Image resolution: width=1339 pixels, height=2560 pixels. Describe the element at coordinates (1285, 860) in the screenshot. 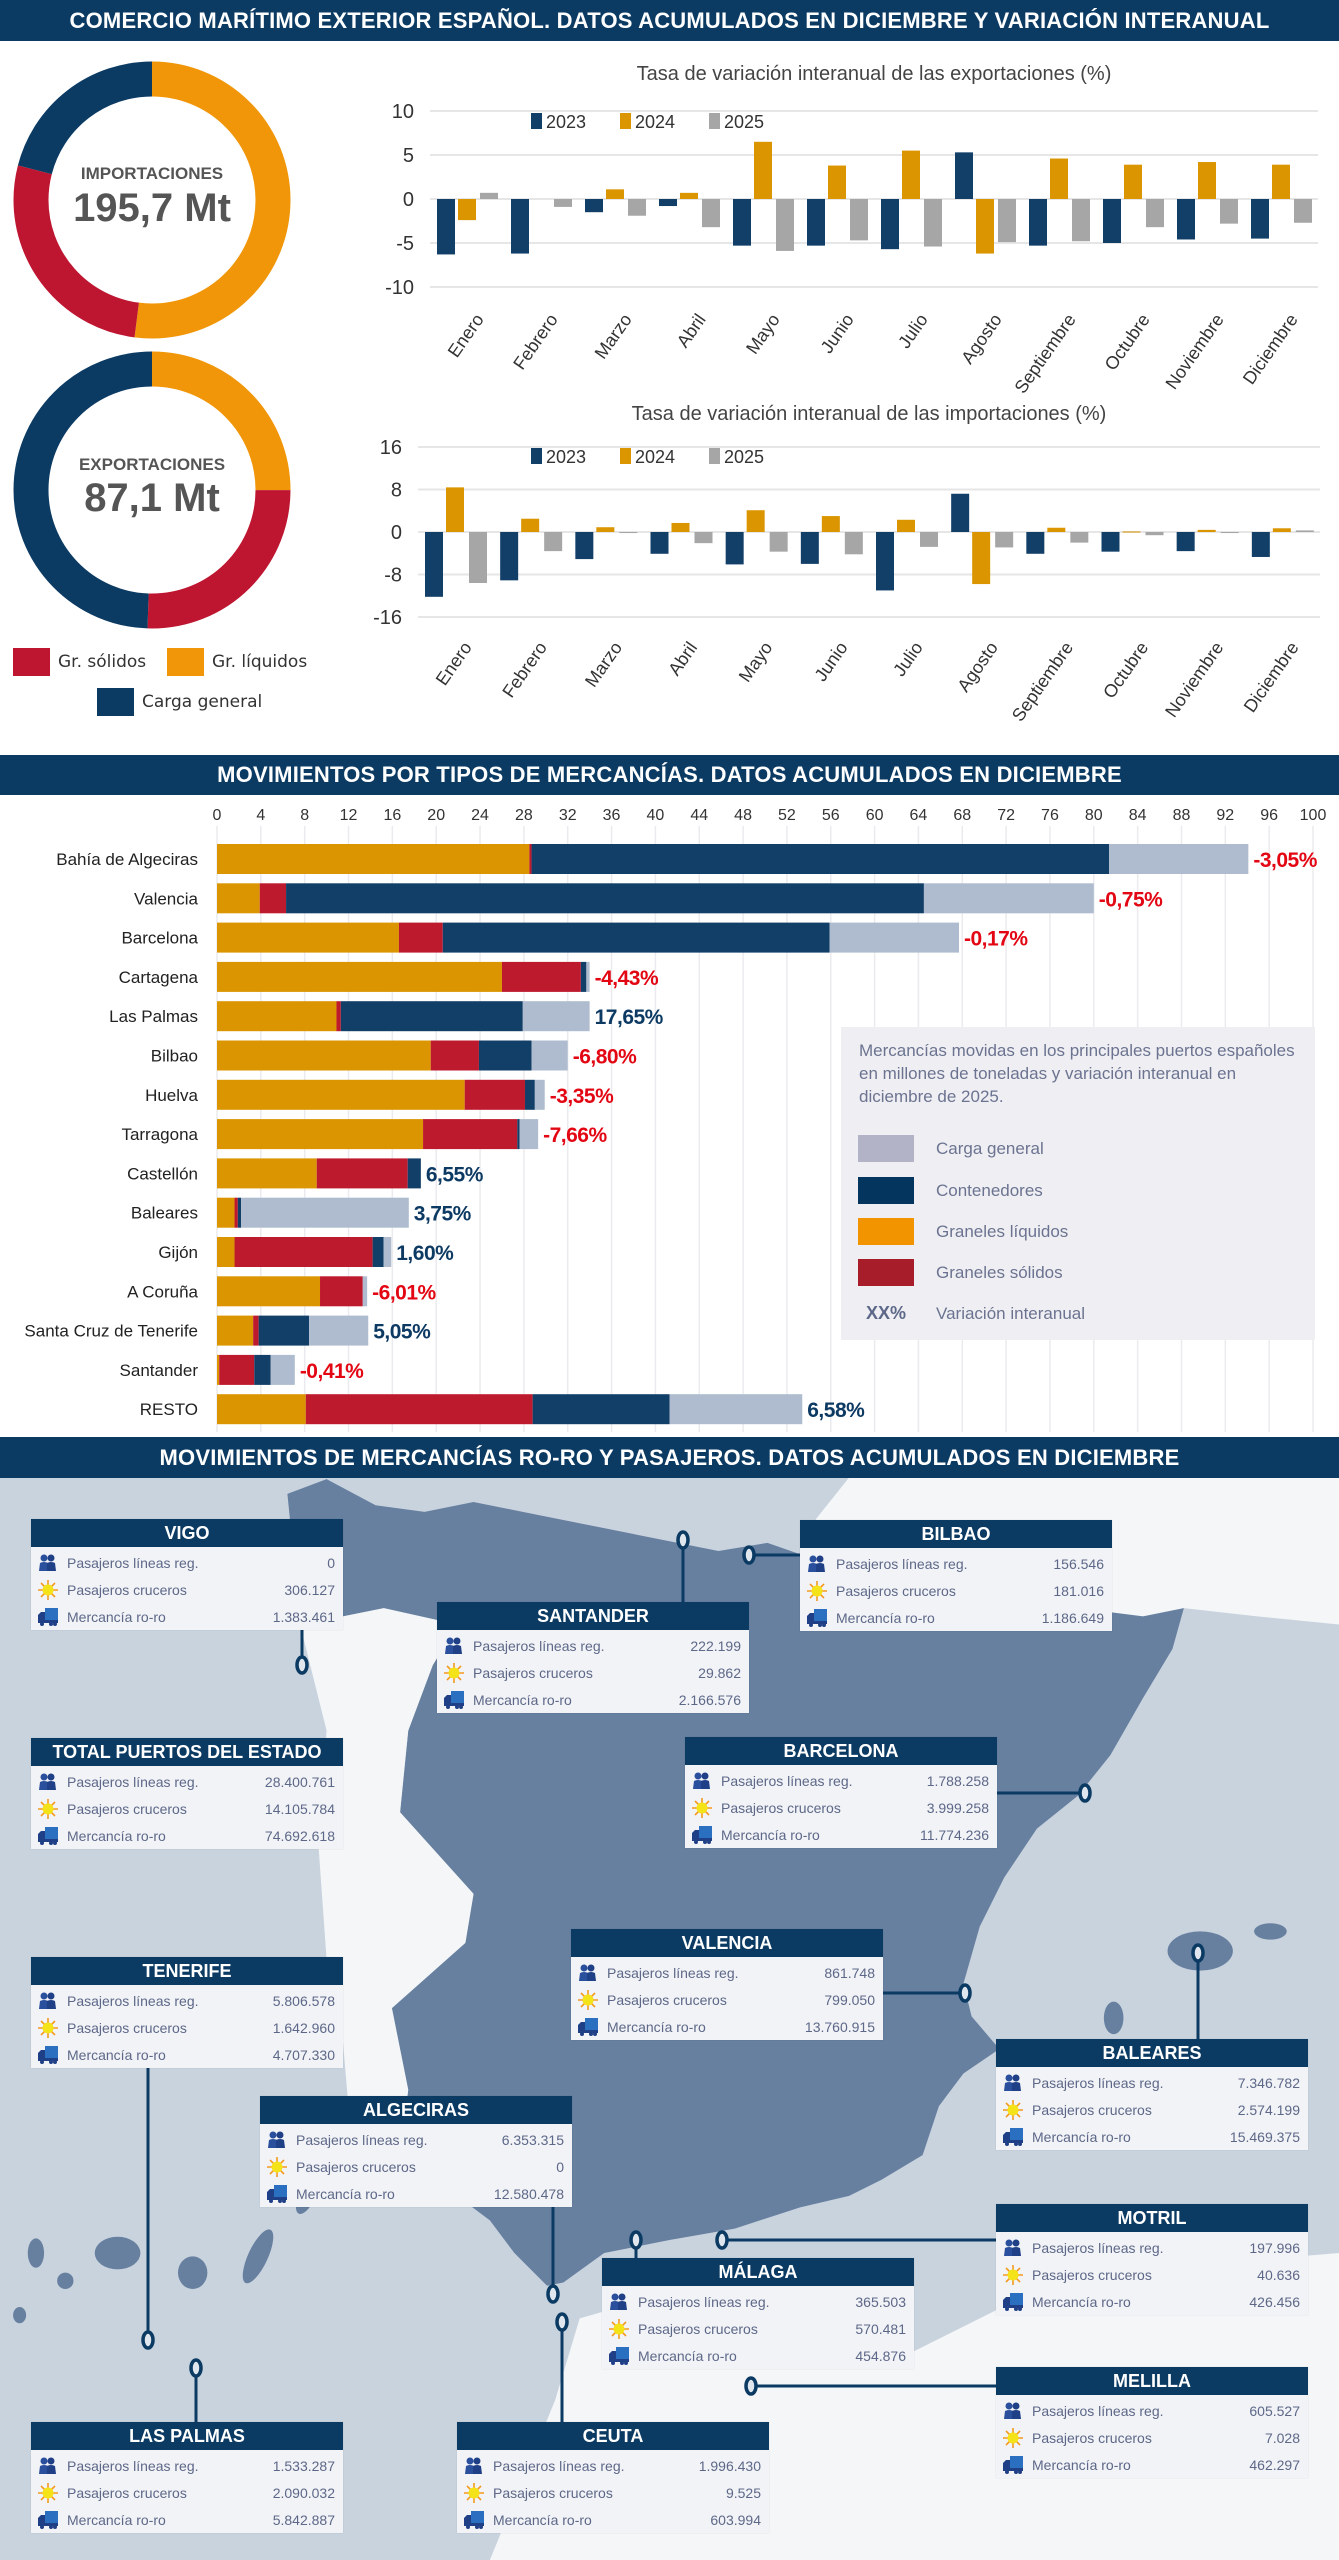

I see `bar-variation-label: -3,05%` at that location.